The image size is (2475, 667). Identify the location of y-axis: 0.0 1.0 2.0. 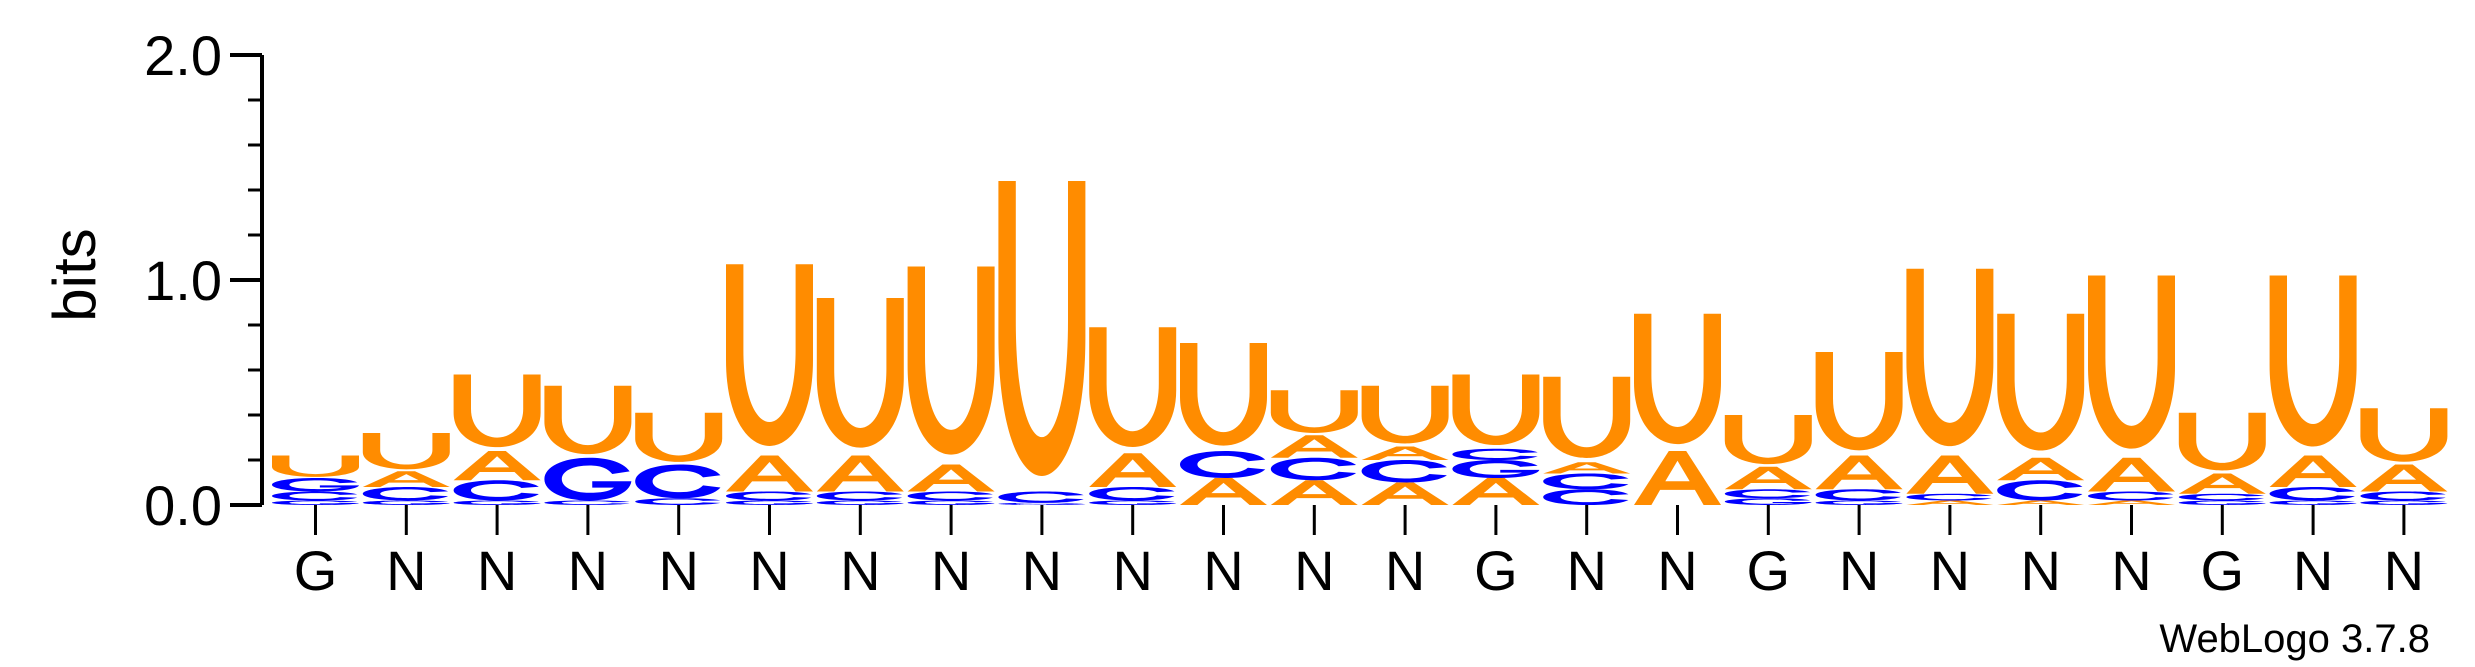
(204, 280).